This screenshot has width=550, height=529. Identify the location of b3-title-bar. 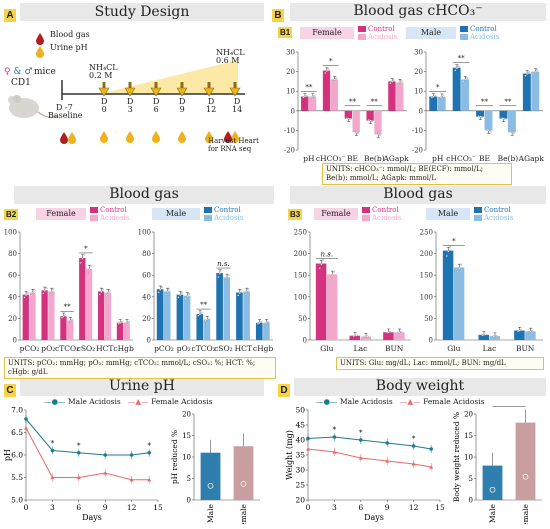
(418, 195).